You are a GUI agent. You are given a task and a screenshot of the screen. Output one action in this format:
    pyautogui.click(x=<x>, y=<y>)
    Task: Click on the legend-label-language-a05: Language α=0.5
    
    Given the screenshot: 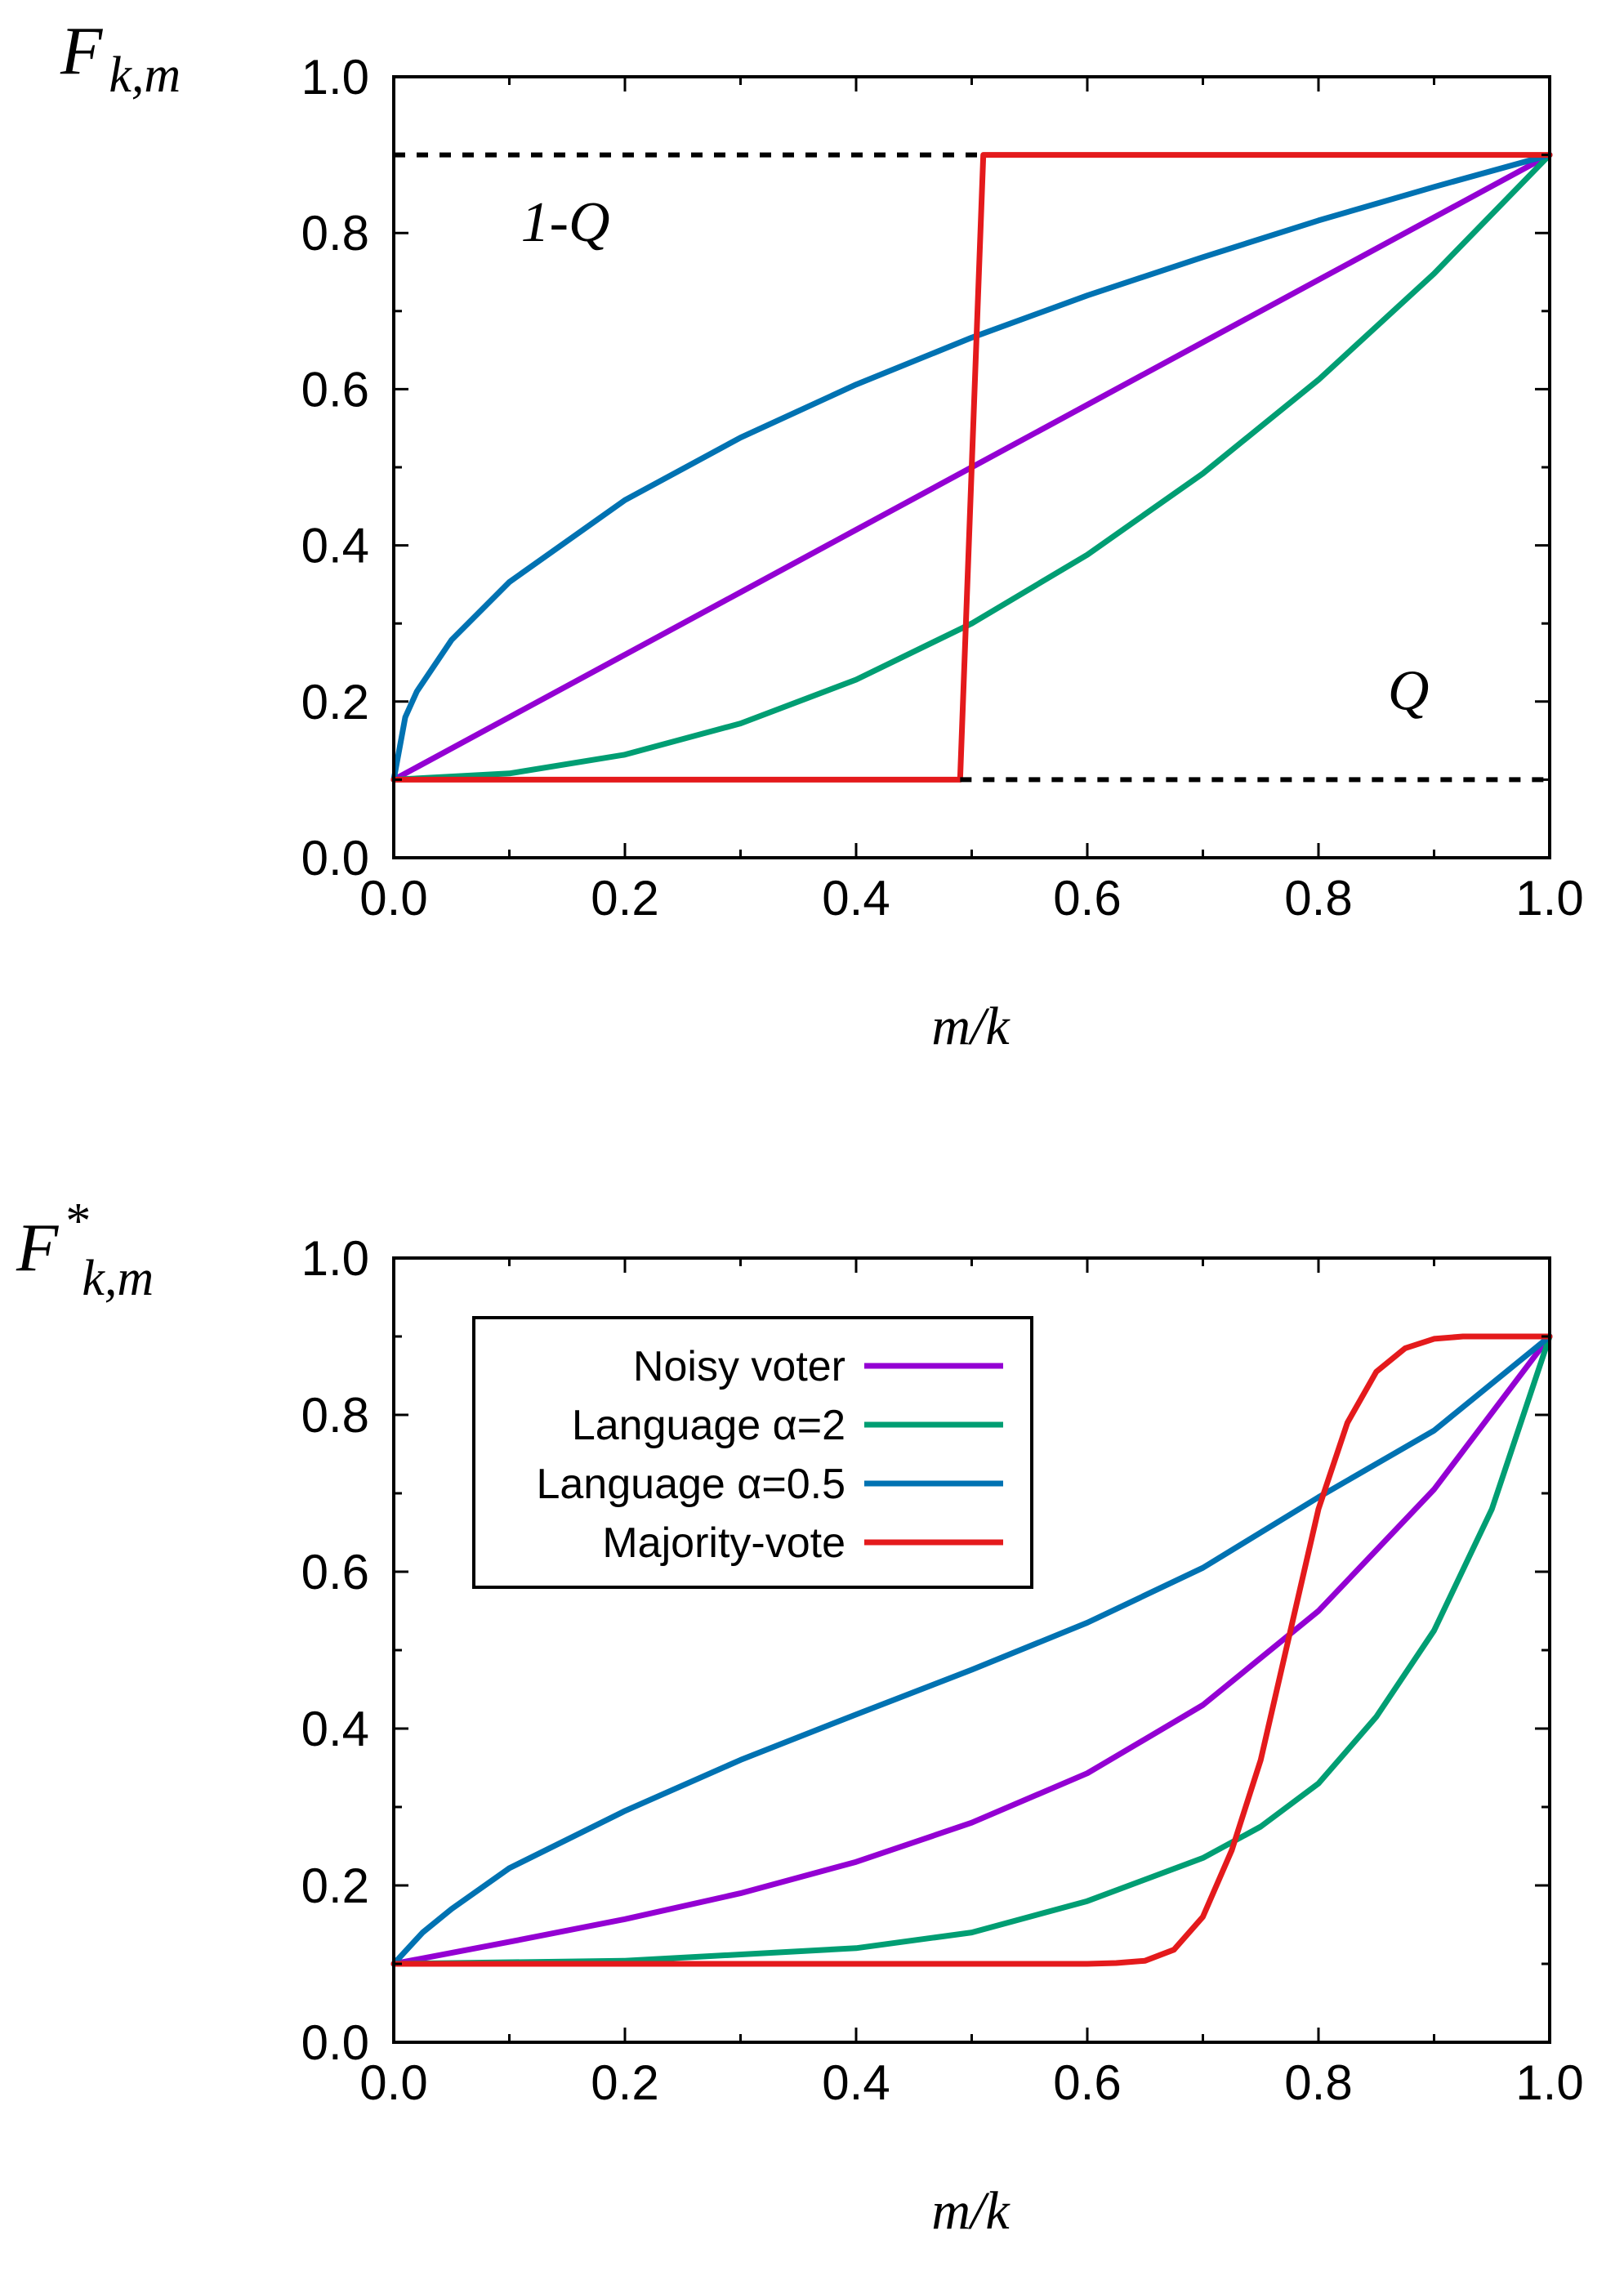 What is the action you would take?
    pyautogui.click(x=690, y=1484)
    